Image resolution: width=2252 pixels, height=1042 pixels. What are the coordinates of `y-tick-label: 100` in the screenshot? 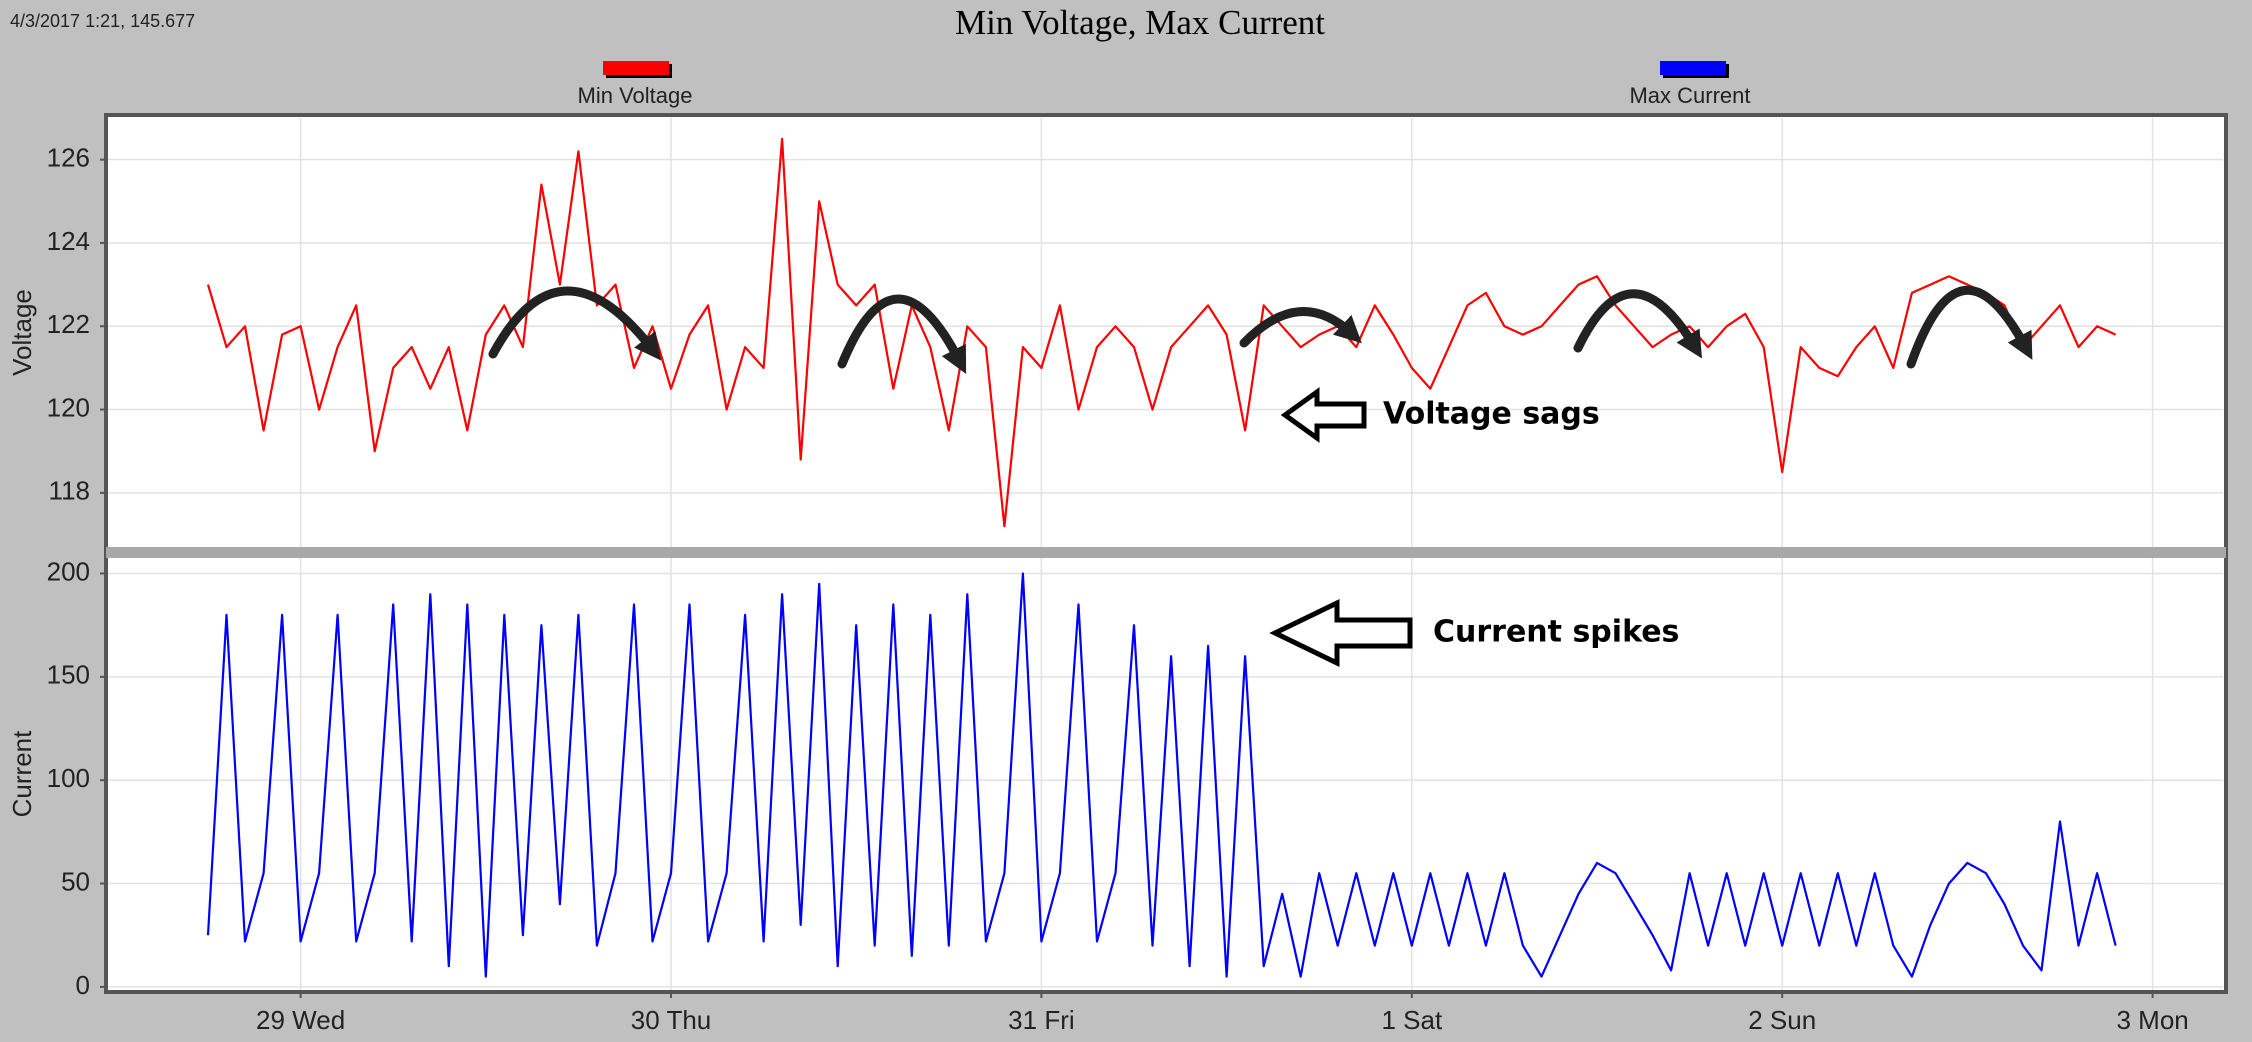 It's located at (68, 778).